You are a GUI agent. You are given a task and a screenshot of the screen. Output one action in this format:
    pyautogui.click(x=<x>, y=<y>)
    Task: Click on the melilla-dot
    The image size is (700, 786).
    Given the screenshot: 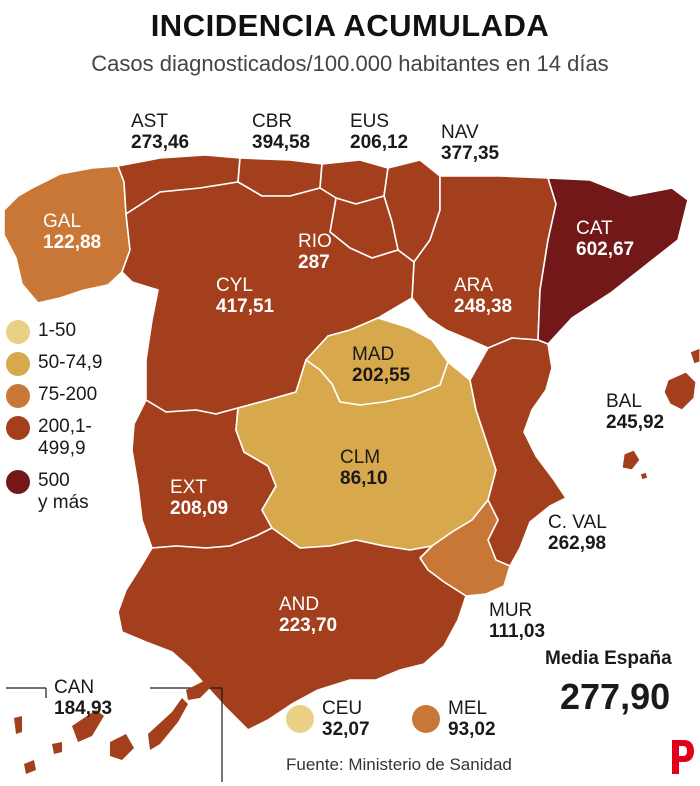 What is the action you would take?
    pyautogui.click(x=426, y=719)
    